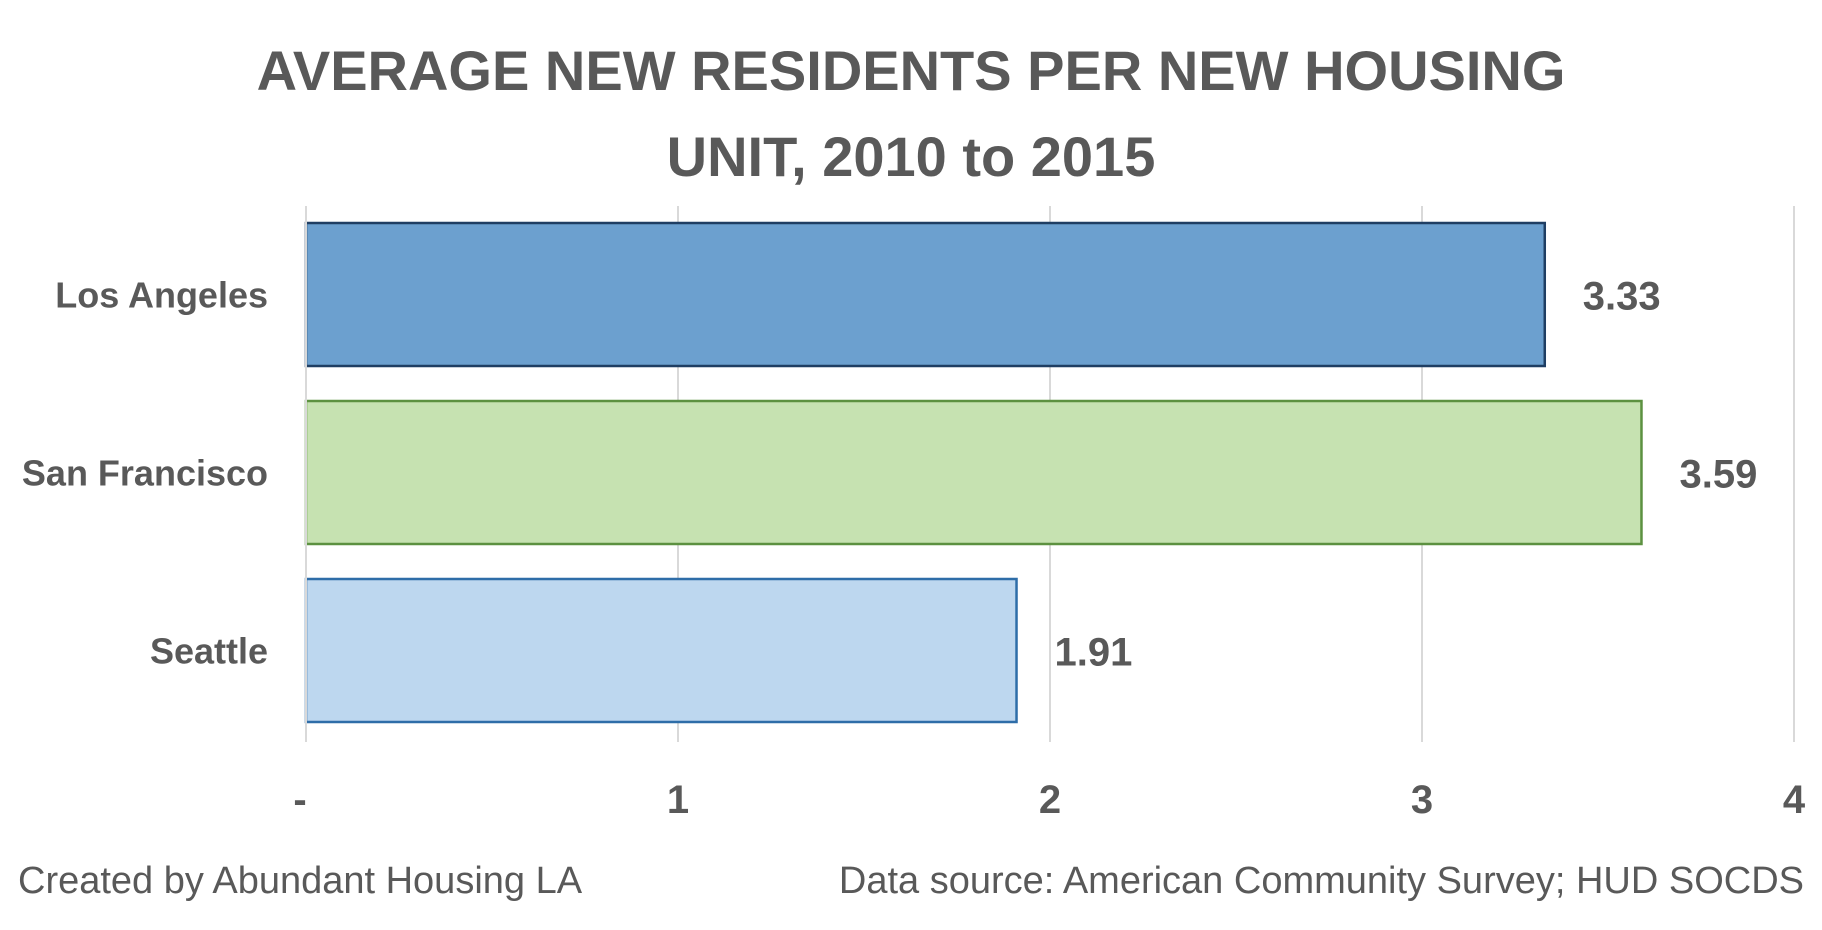 This screenshot has width=1822, height=930. I want to click on x-tick-label: 1, so click(678, 800).